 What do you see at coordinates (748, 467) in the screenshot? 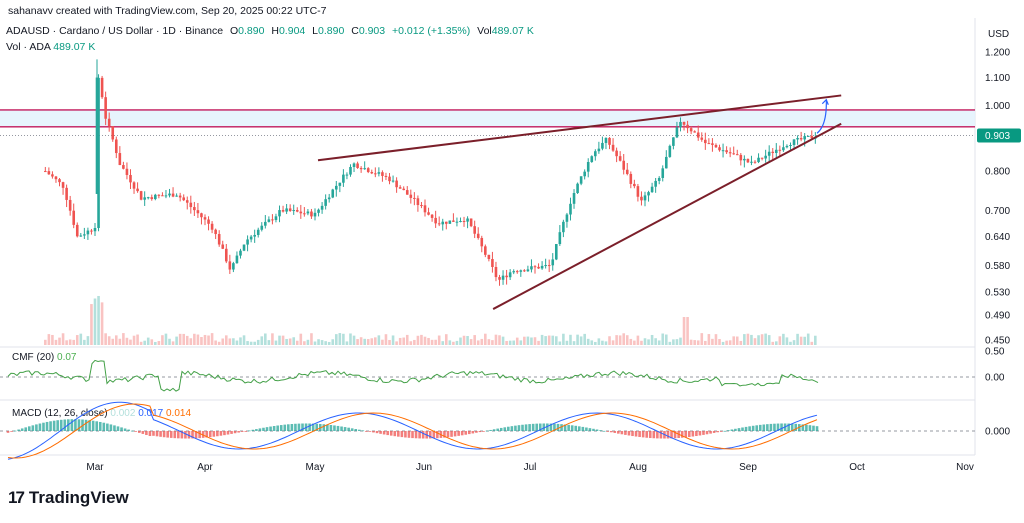
I see `time-tick-label: Sep` at bounding box center [748, 467].